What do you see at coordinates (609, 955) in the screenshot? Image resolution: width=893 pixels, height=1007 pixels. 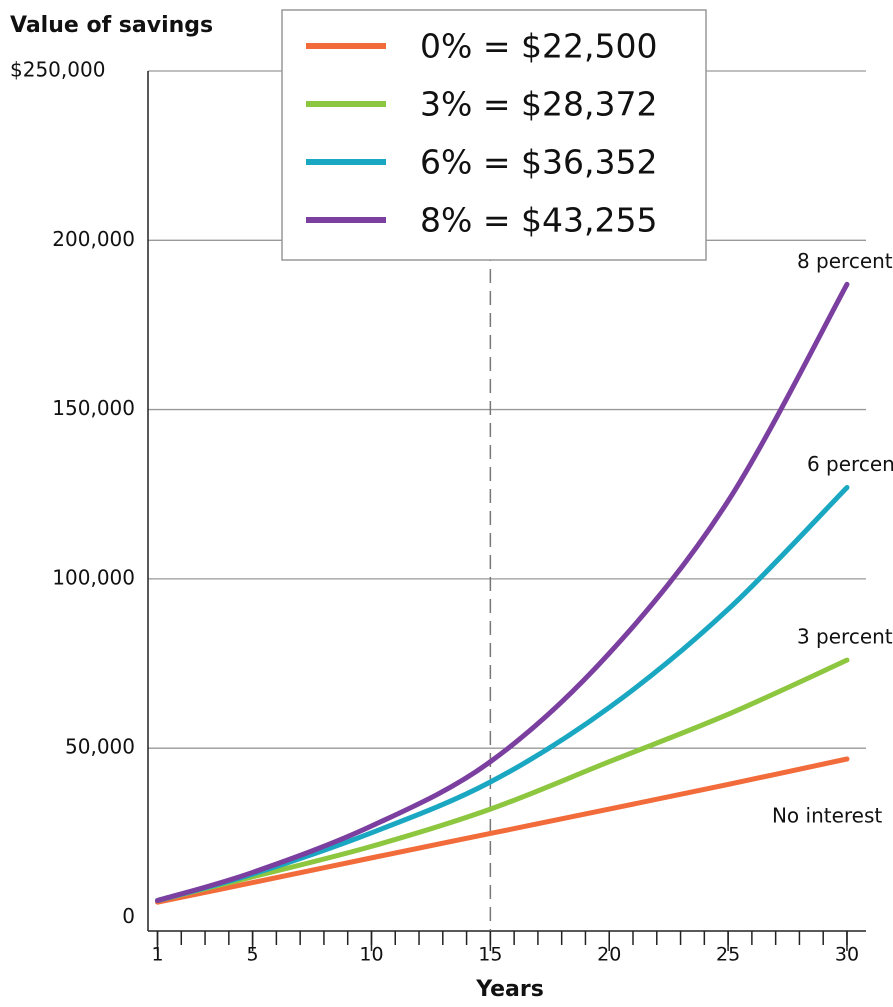 I see `x-tick-label: 20` at bounding box center [609, 955].